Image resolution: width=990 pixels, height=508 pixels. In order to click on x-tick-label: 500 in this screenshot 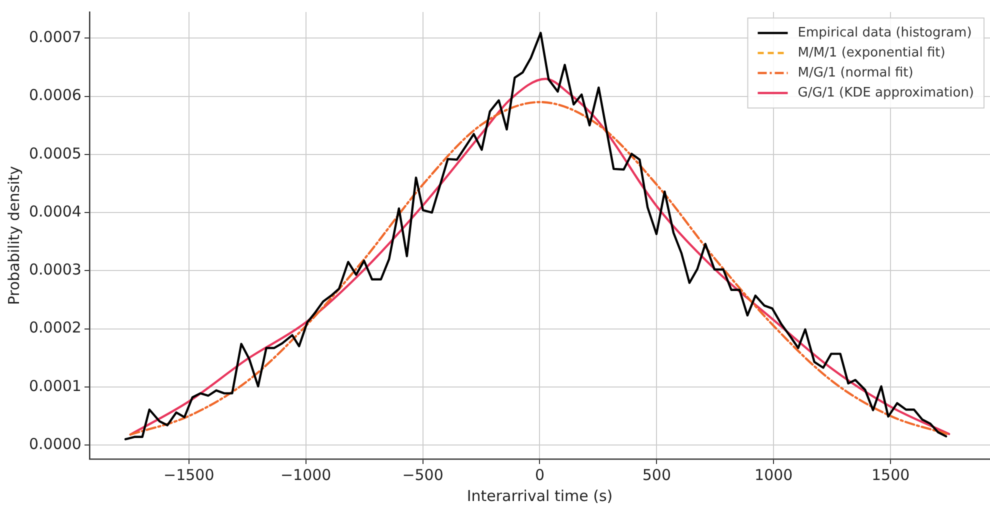, I will do `click(657, 475)`.